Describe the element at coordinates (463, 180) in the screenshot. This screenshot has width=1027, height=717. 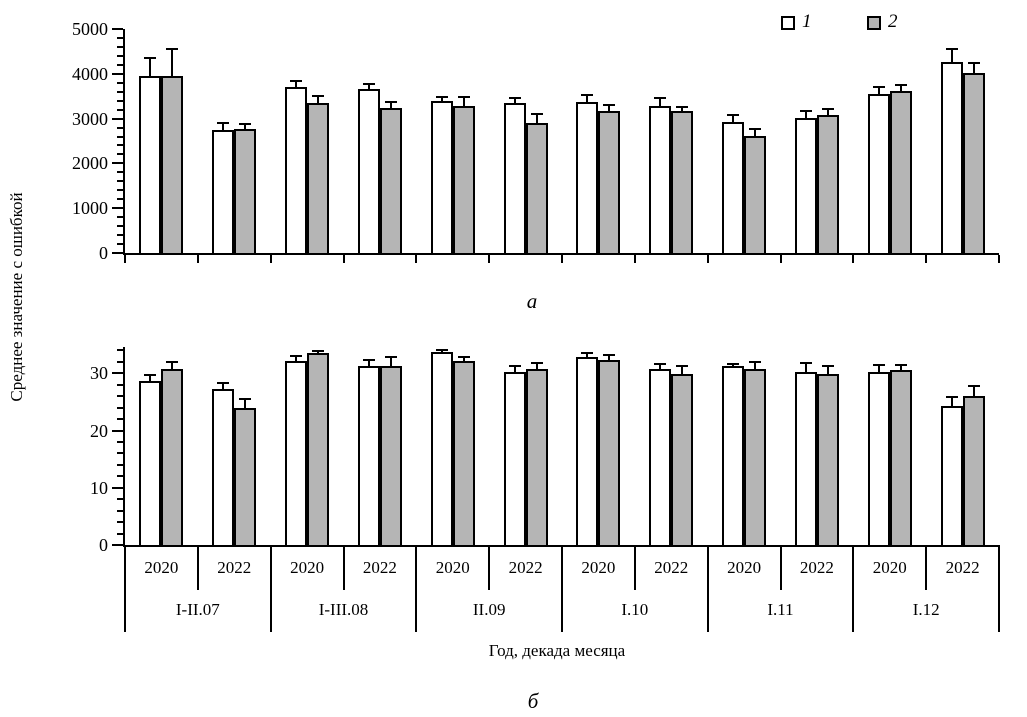
I see `bar-a-c4-s2` at that location.